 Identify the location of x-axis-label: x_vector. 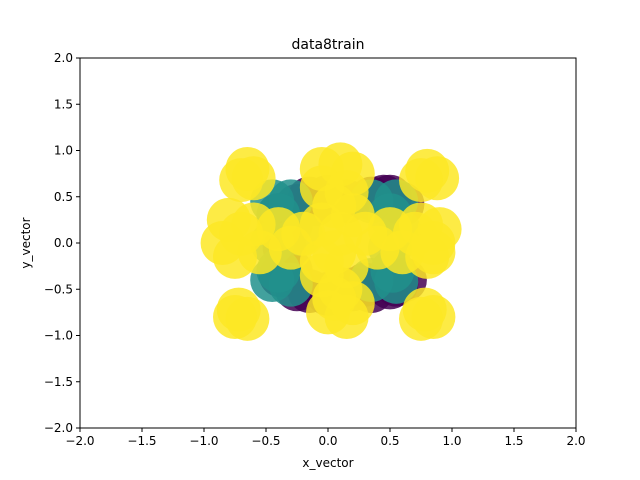
(327, 463).